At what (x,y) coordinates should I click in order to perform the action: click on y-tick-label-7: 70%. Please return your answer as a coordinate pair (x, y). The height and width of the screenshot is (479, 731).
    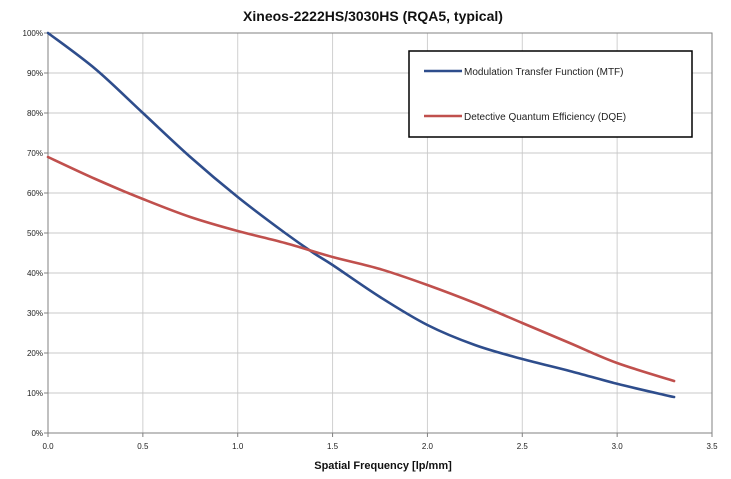
    Looking at the image, I should click on (35, 153).